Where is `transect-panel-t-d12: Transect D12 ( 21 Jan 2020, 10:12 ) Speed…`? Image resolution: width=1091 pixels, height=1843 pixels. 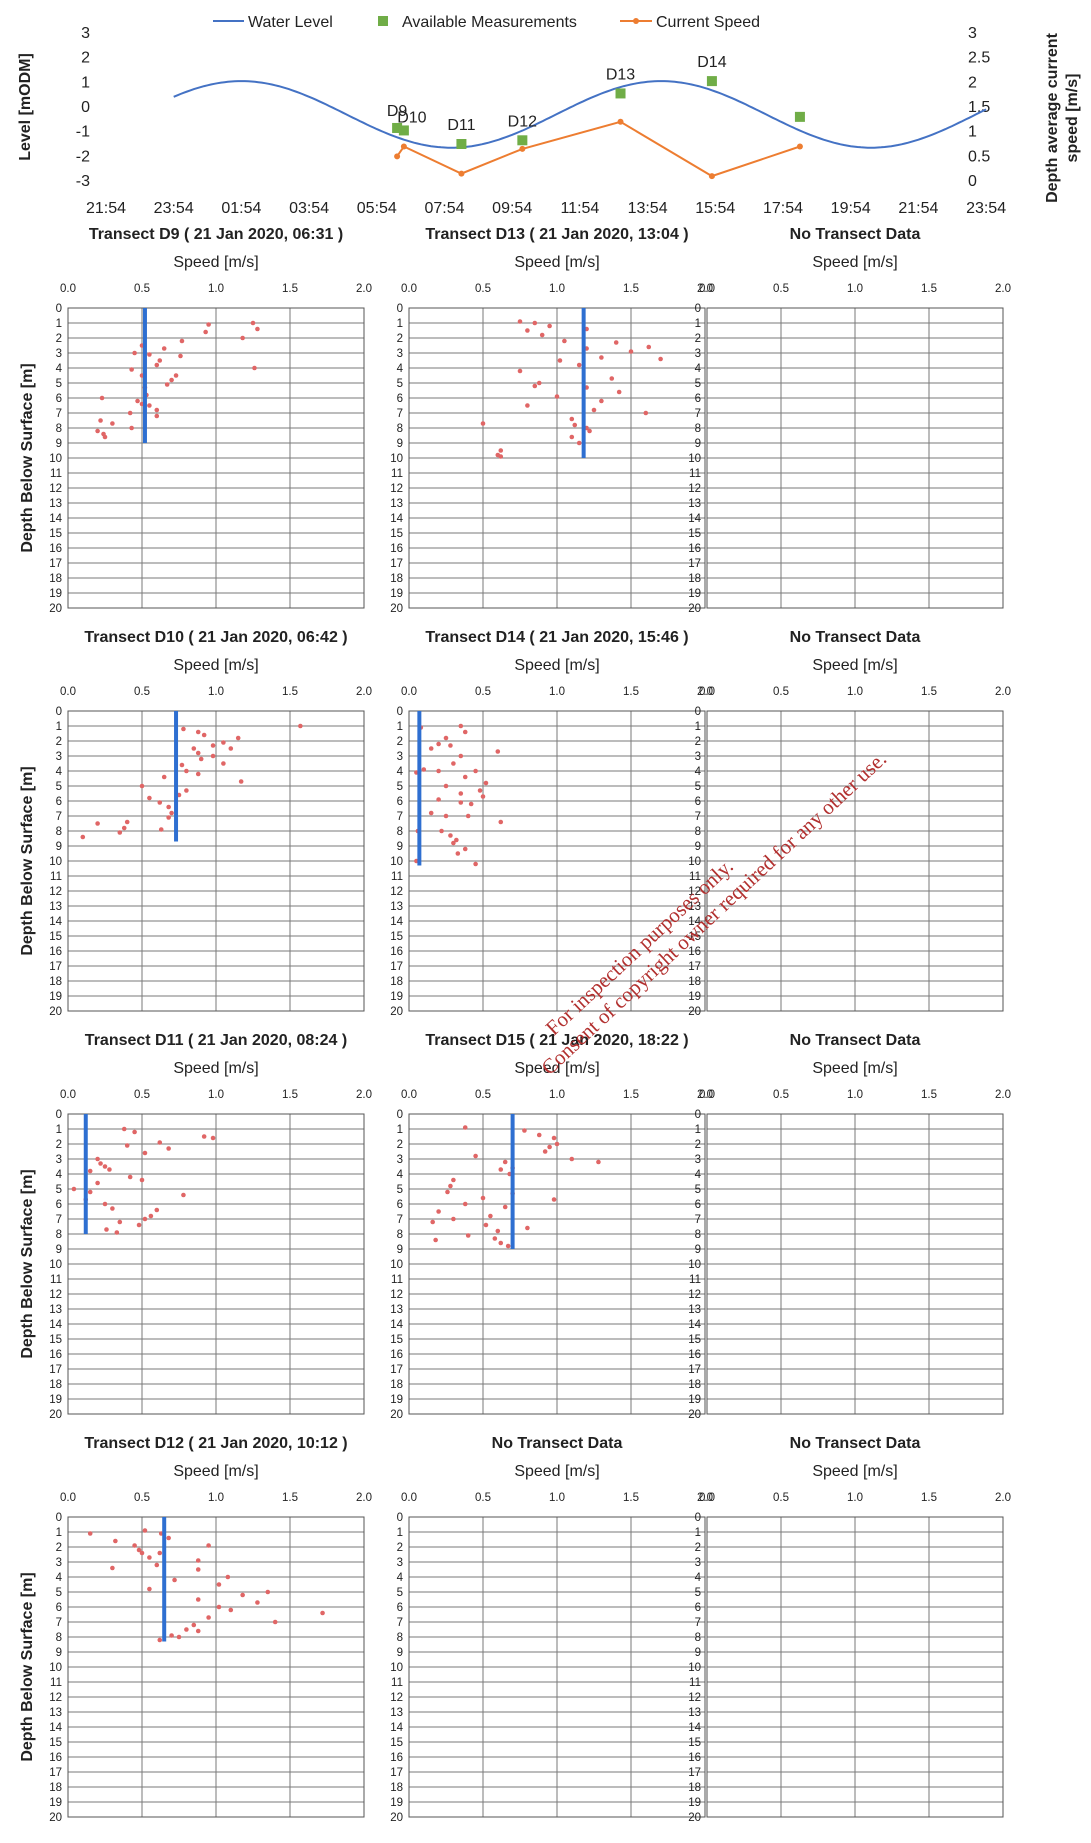
transect-panel-t-d12: Transect D12 ( 21 Jan 2020, 10:12 ) Speed… is located at coordinates (195, 1629).